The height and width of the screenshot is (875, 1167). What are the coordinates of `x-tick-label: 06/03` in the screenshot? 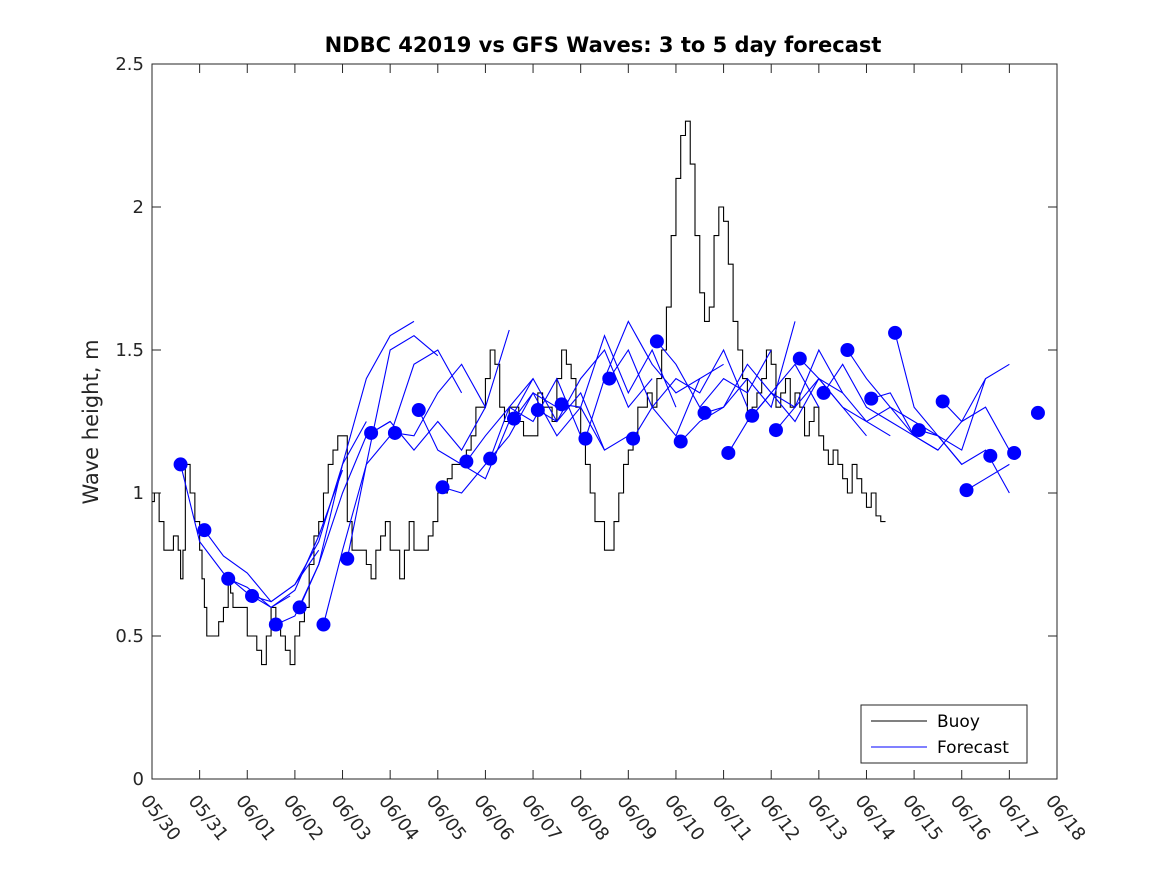 It's located at (351, 818).